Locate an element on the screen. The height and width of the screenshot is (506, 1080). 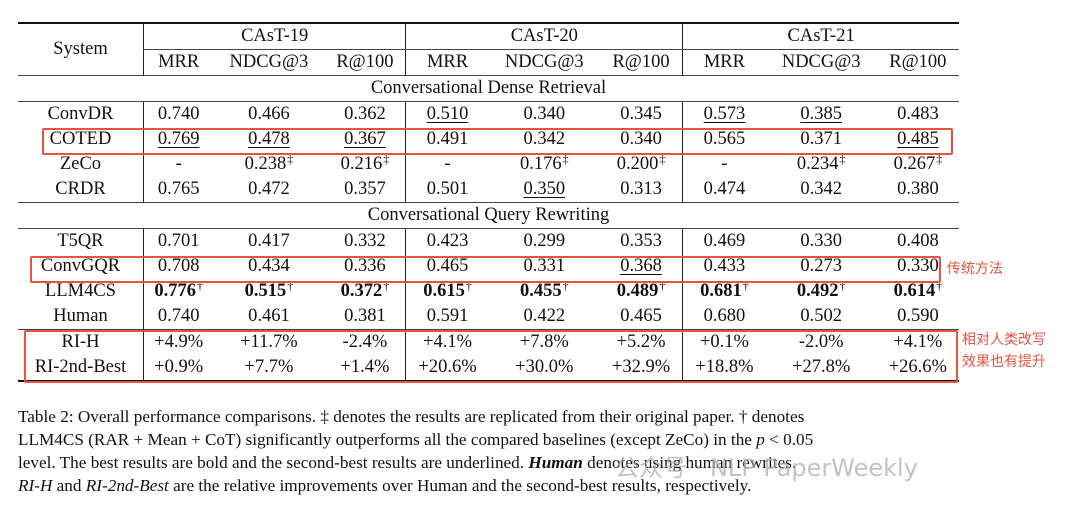
score-value: 0.423 is located at coordinates (447, 241).